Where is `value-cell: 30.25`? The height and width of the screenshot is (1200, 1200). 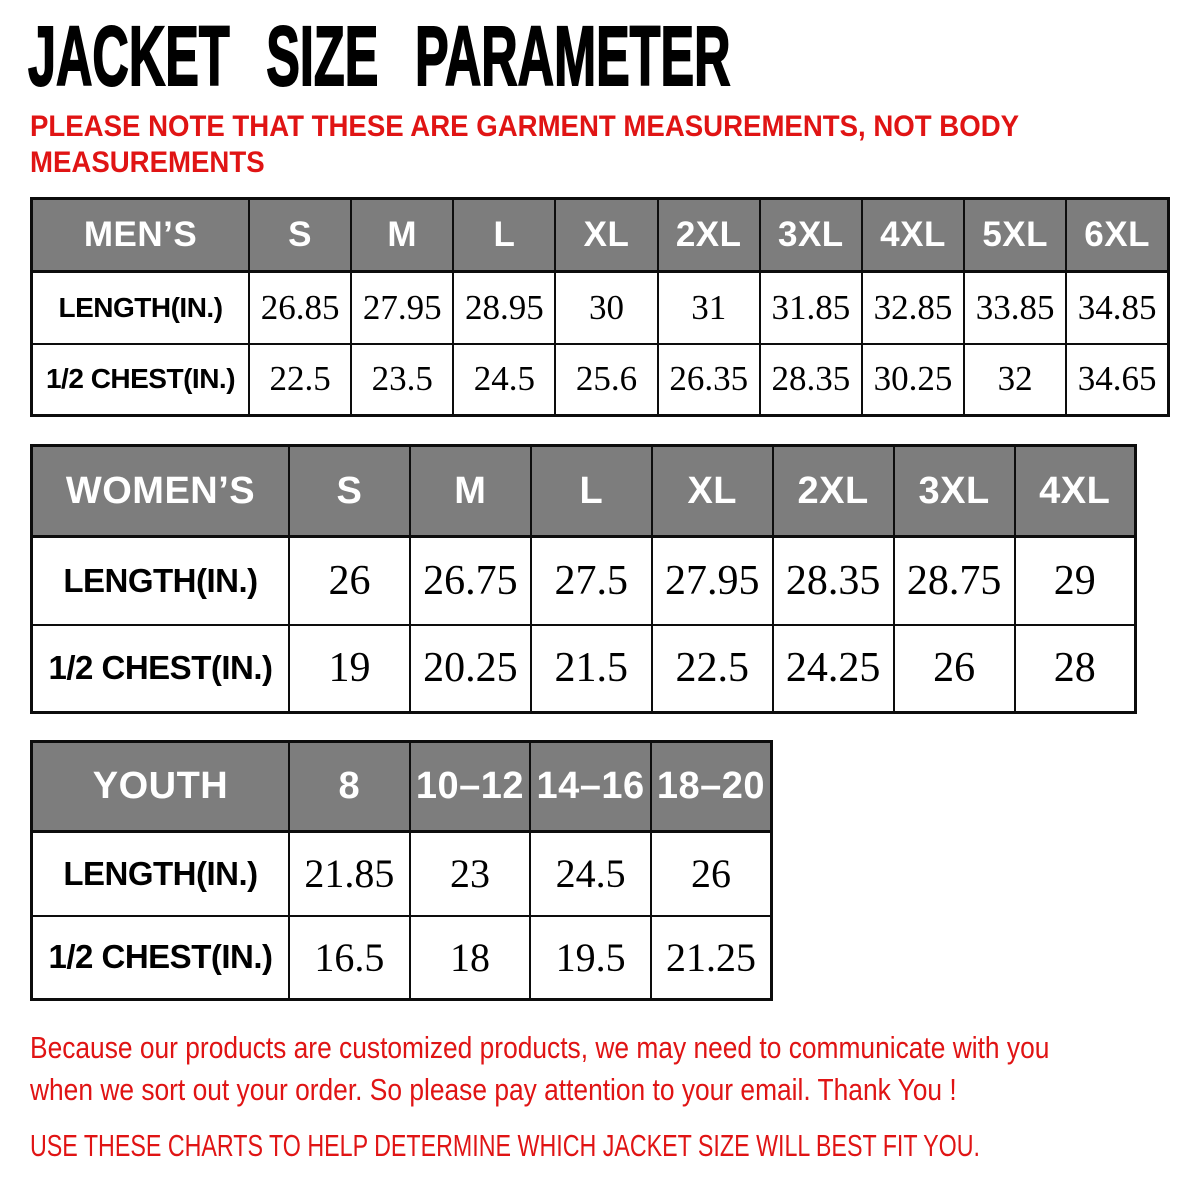 value-cell: 30.25 is located at coordinates (913, 379).